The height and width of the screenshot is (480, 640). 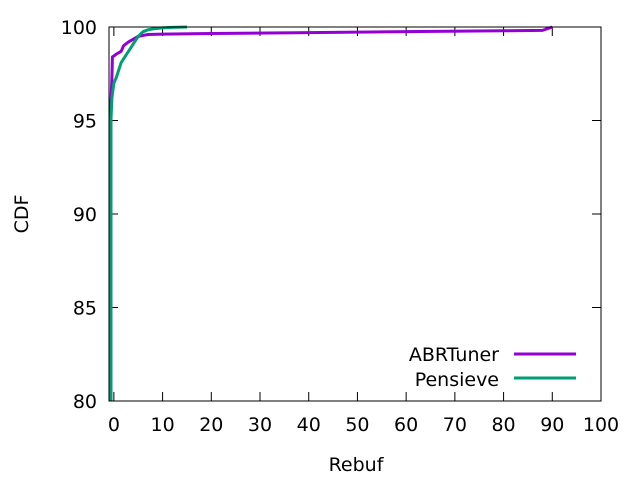 I want to click on x-tick-label: 30, so click(x=260, y=425).